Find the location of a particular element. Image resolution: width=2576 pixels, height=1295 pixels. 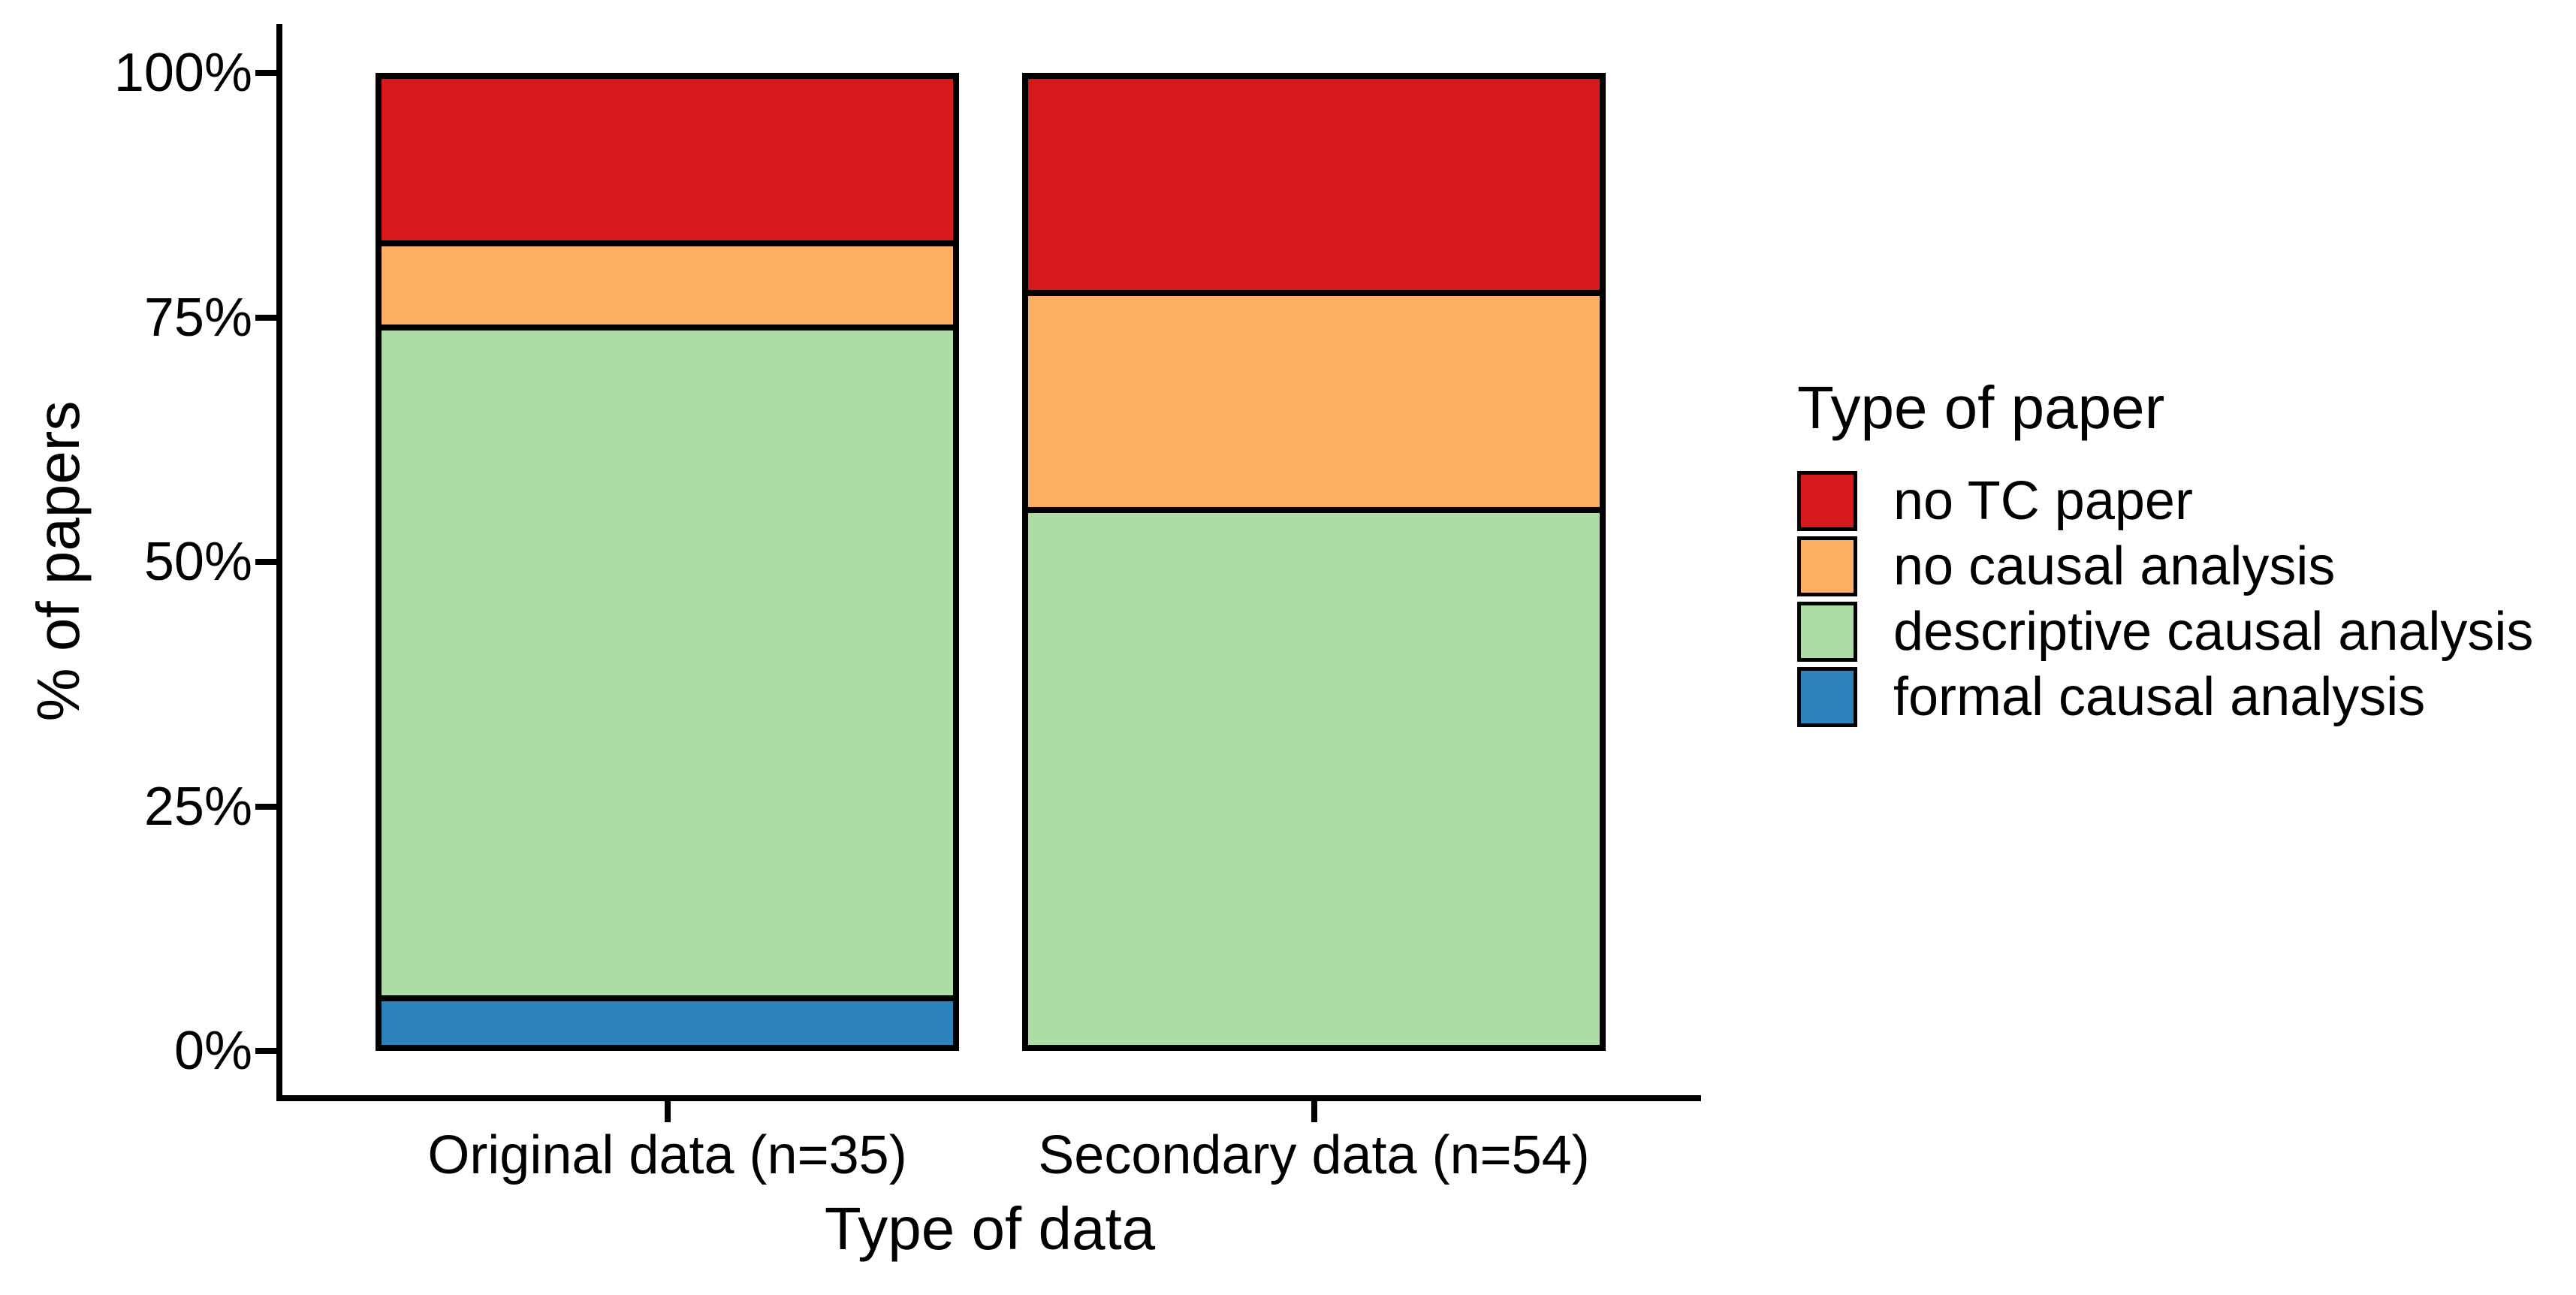

legend-label-formal-causal-analysis: formal causal analysis is located at coordinates (2159, 697).